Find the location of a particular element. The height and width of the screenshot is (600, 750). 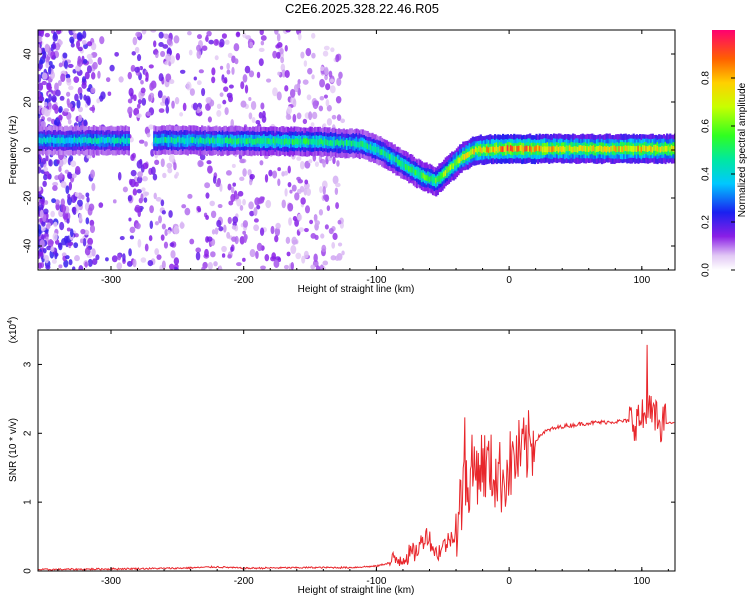

x-tick-label: -200 is located at coordinates (244, 280).